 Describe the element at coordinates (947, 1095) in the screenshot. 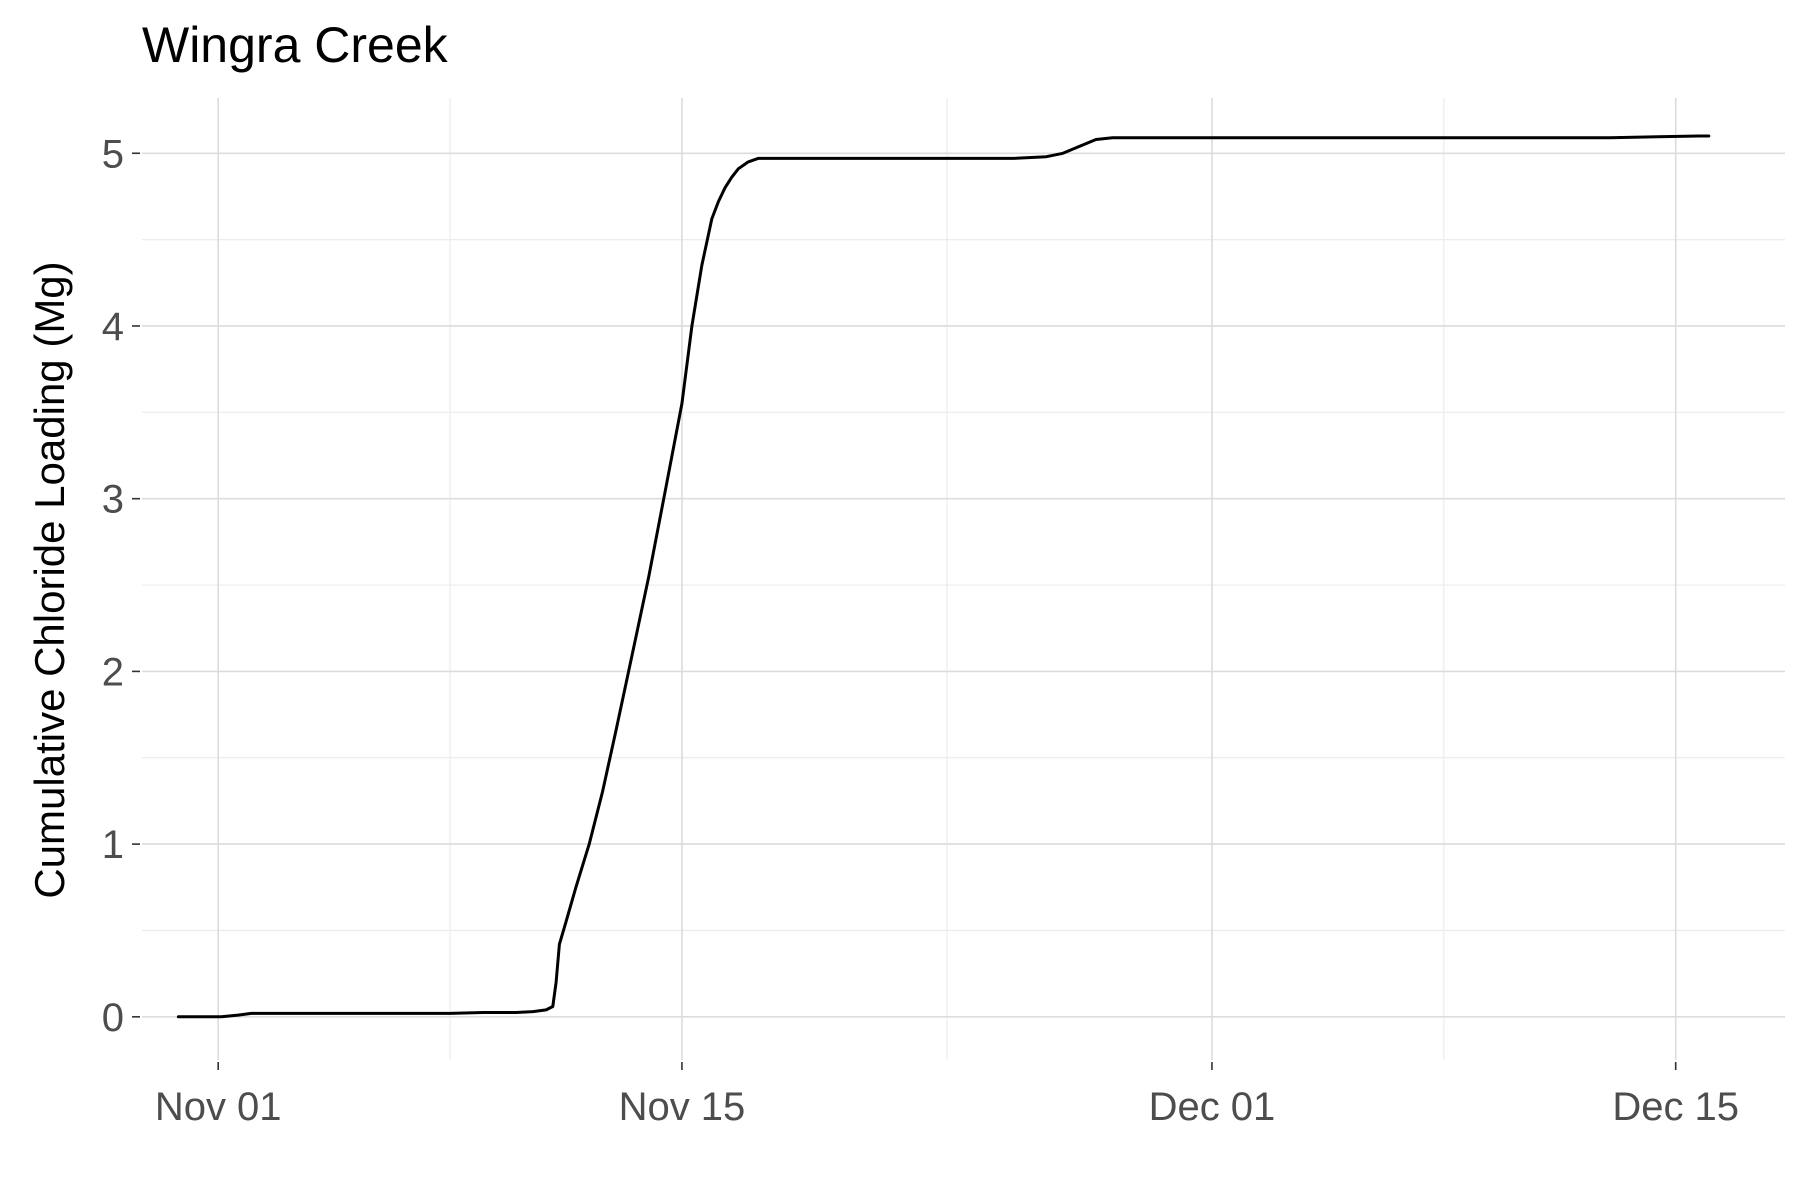

I see `x-axis: Nov 01 Nov 15 Dec 01 Dec 15` at that location.